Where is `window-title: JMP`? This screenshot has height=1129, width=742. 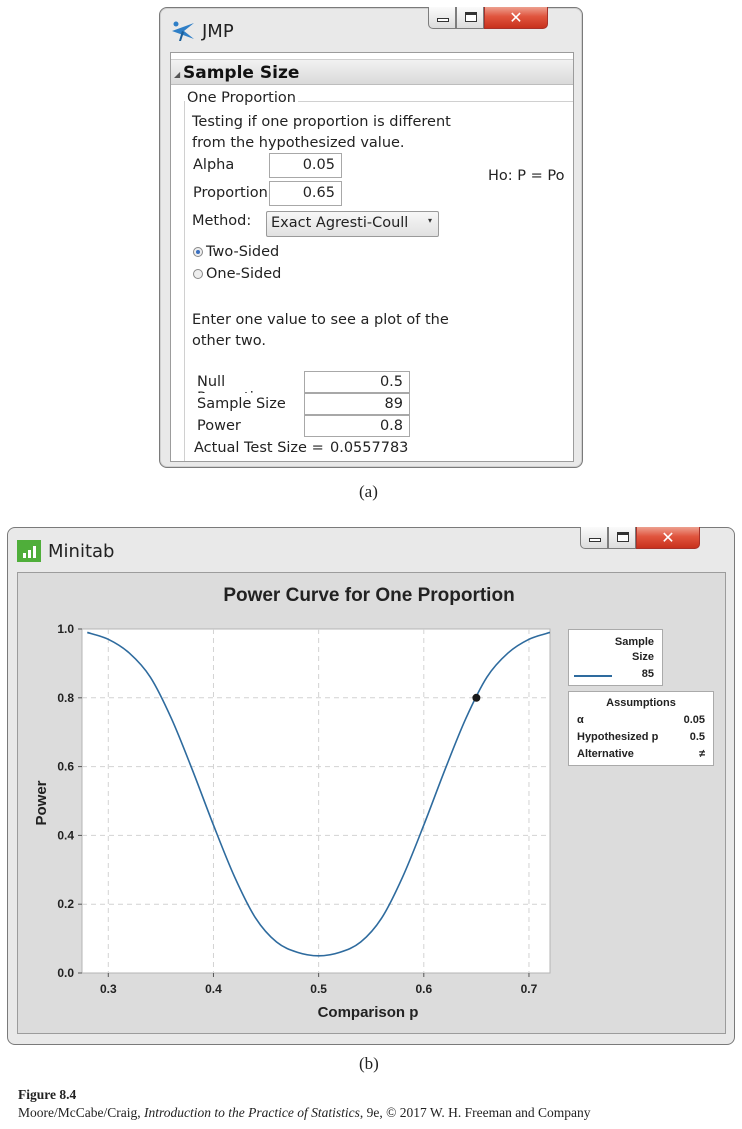 window-title: JMP is located at coordinates (218, 31).